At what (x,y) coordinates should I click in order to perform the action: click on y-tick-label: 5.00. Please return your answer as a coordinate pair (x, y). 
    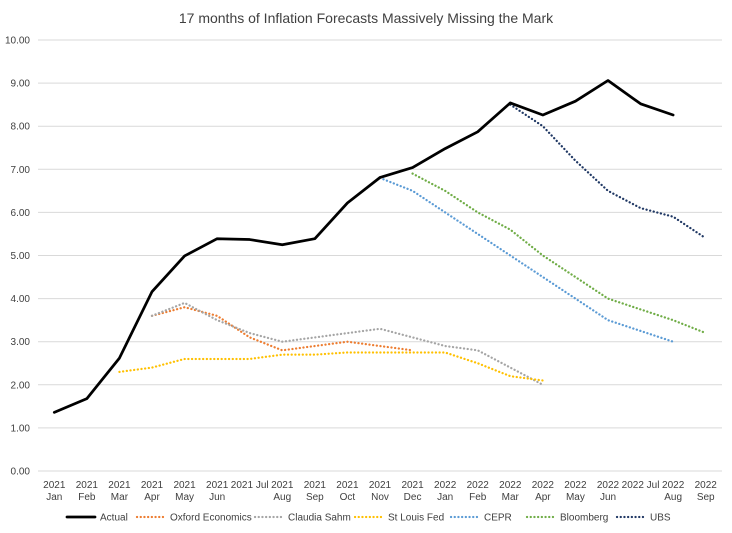
    Looking at the image, I should click on (21, 256).